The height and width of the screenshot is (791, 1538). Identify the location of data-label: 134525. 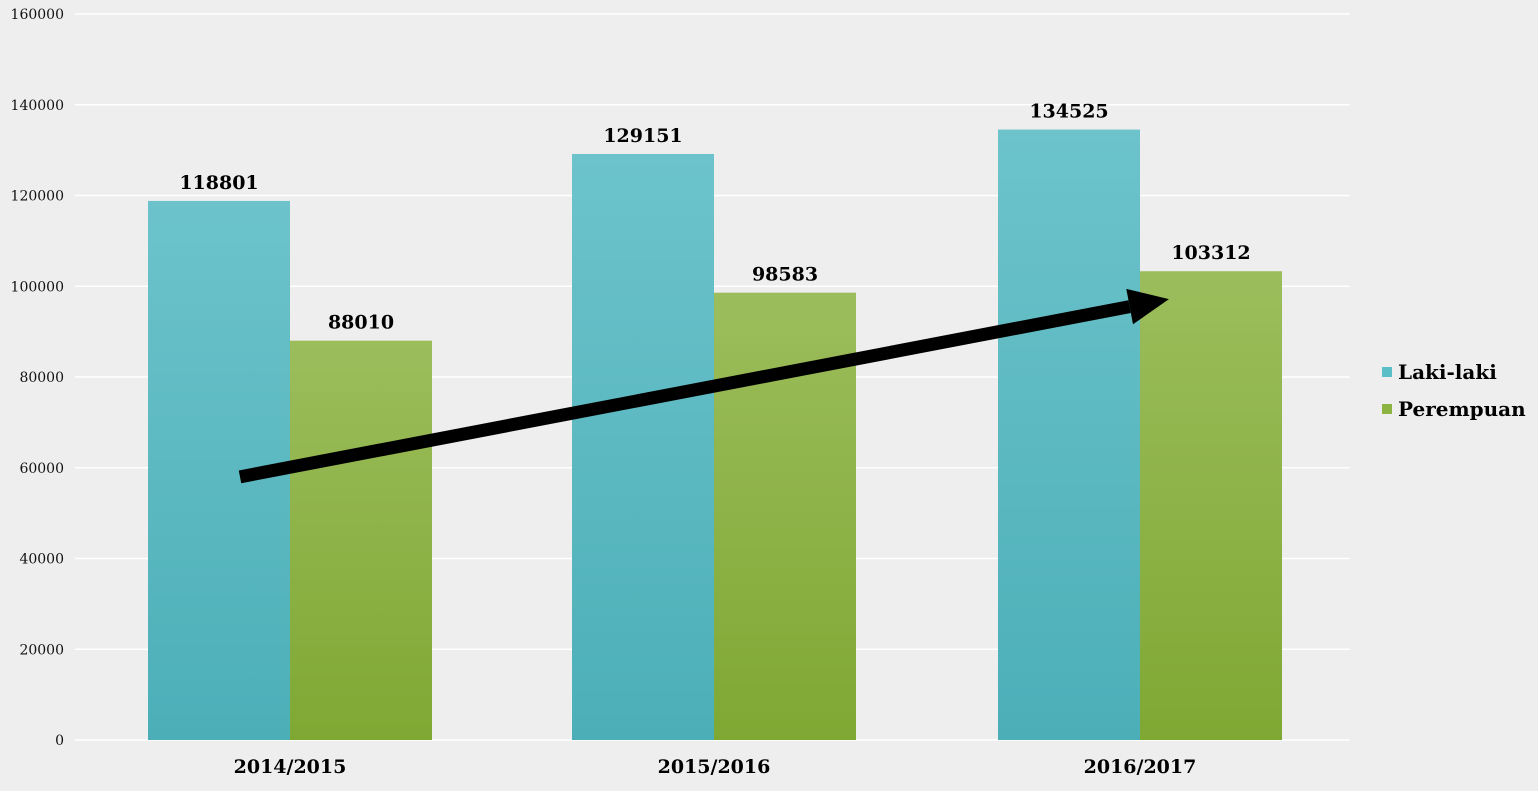
(1068, 112).